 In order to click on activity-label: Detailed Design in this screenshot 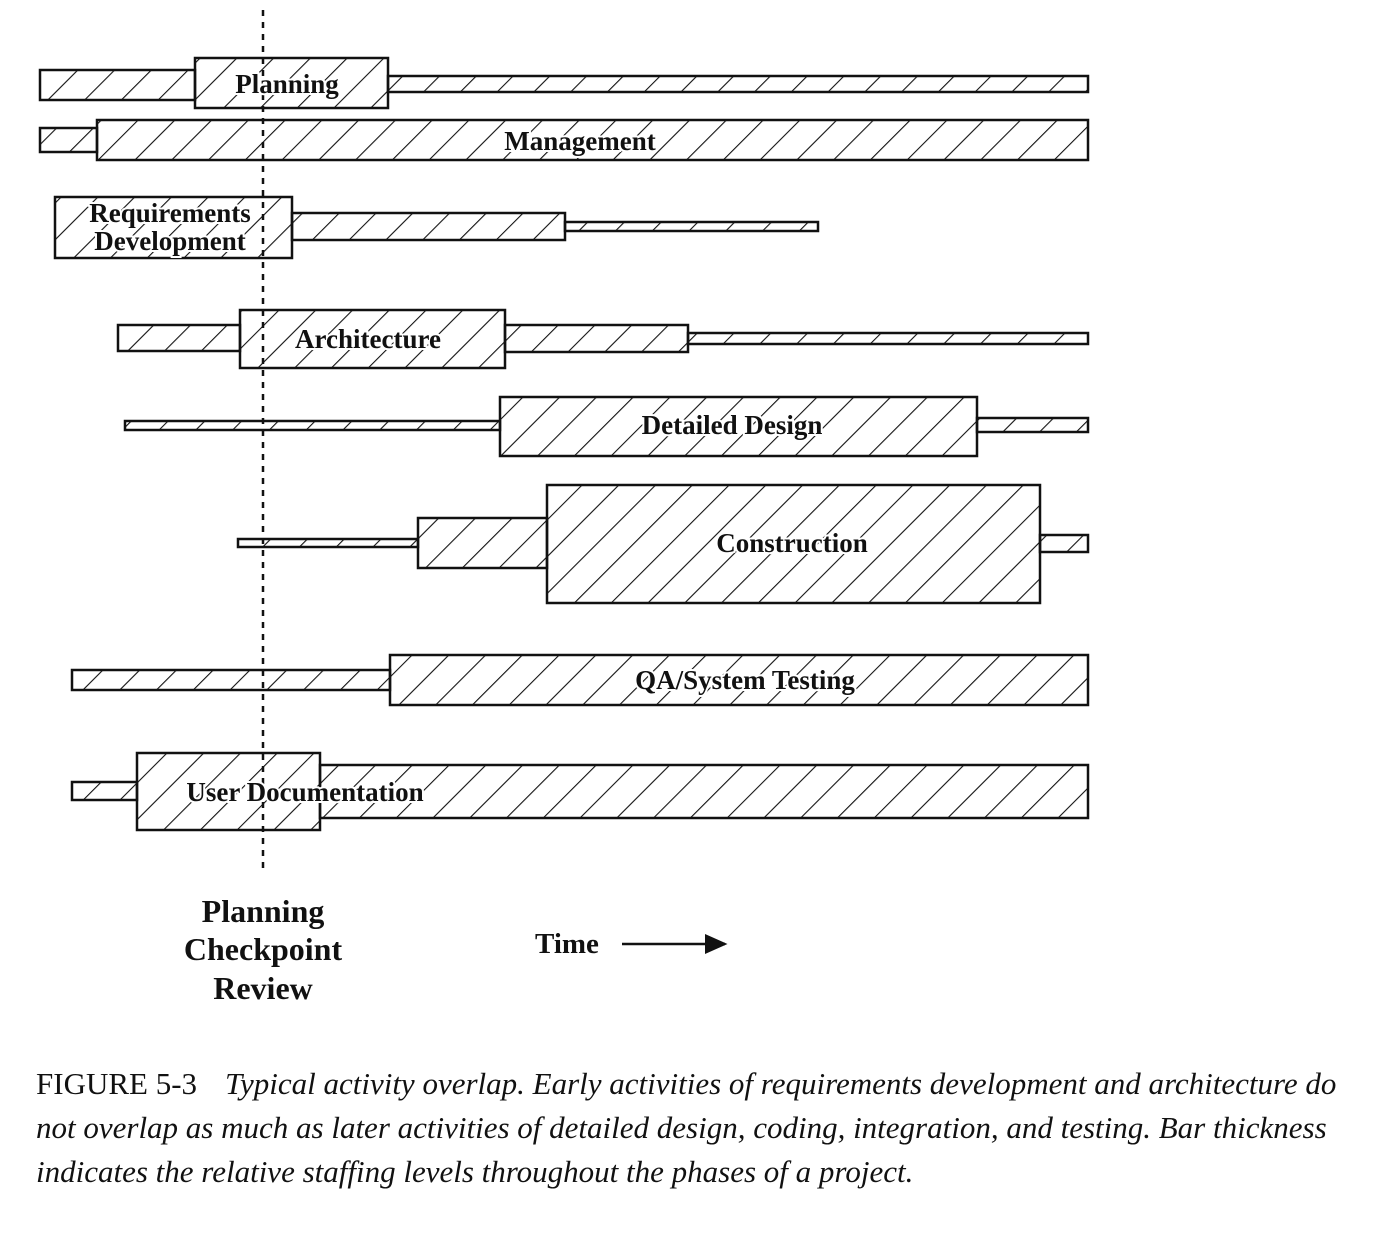, I will do `click(732, 425)`.